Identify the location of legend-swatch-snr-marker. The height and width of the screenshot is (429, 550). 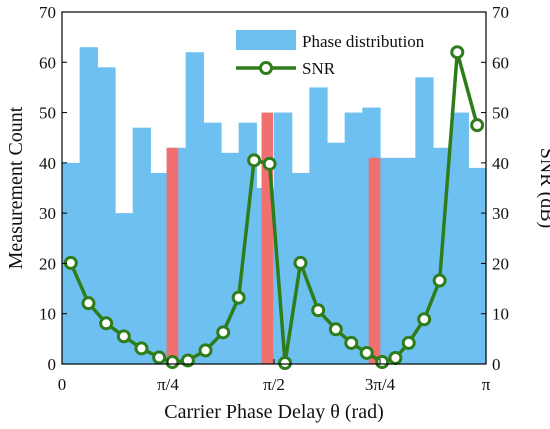
(266, 68).